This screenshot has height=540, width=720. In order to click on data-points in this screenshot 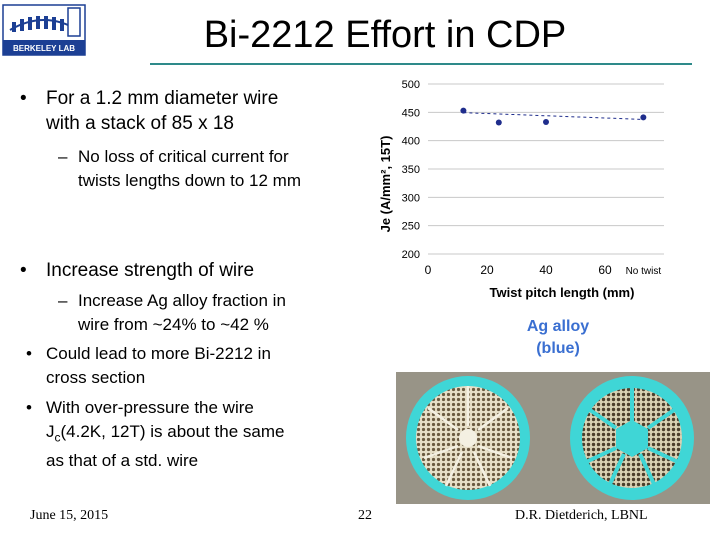, I will do `click(553, 116)`.